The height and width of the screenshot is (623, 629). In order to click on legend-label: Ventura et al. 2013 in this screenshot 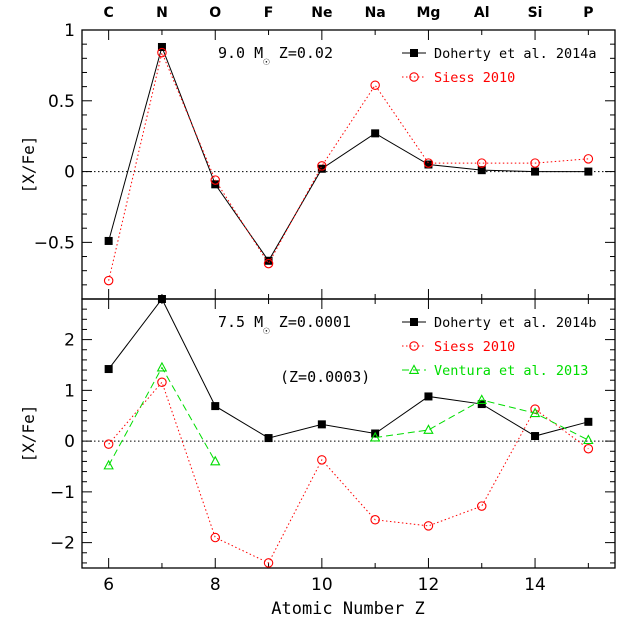, I will do `click(511, 371)`.